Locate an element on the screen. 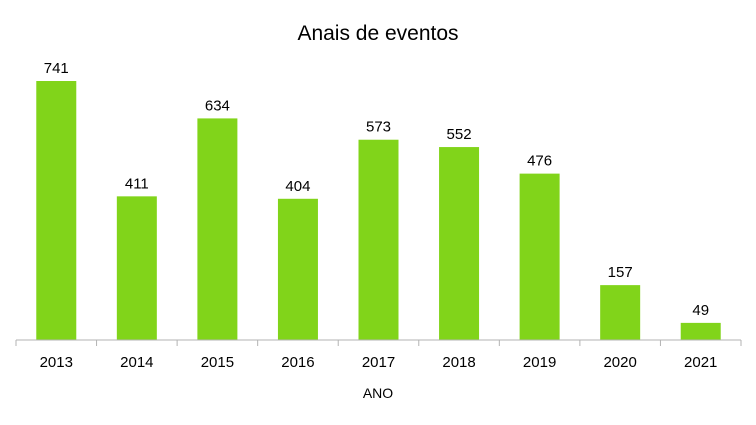 Image resolution: width=756 pixels, height=425 pixels. data-label-2017: 573 is located at coordinates (378, 127).